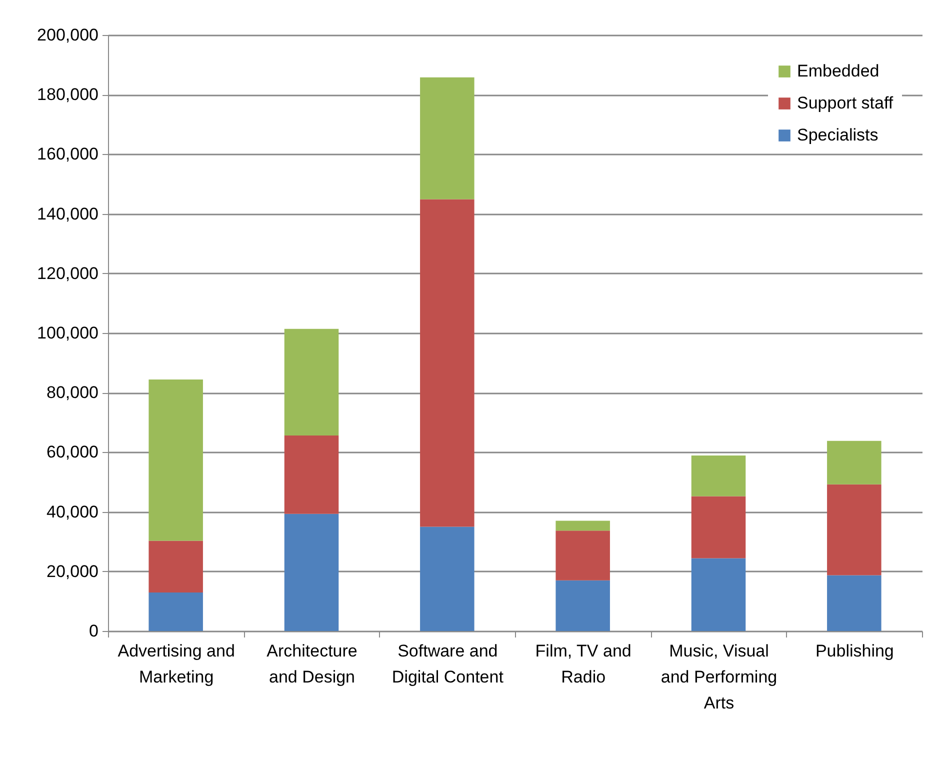 The image size is (933, 762). Describe the element at coordinates (67, 94) in the screenshot. I see `y-tick-label: 180,000` at that location.